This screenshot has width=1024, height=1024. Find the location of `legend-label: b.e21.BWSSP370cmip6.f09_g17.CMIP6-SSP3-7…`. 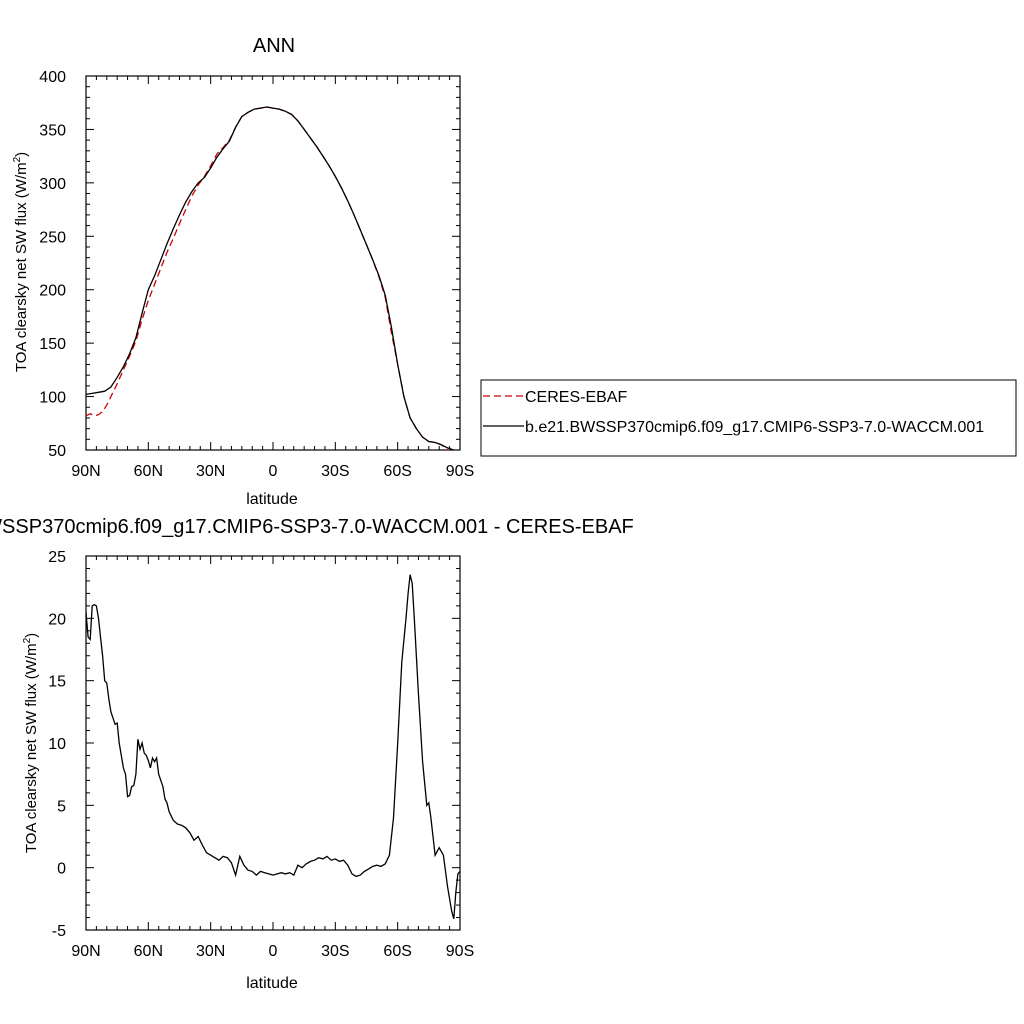

legend-label: b.e21.BWSSP370cmip6.f09_g17.CMIP6-SSP3-7… is located at coordinates (754, 427).